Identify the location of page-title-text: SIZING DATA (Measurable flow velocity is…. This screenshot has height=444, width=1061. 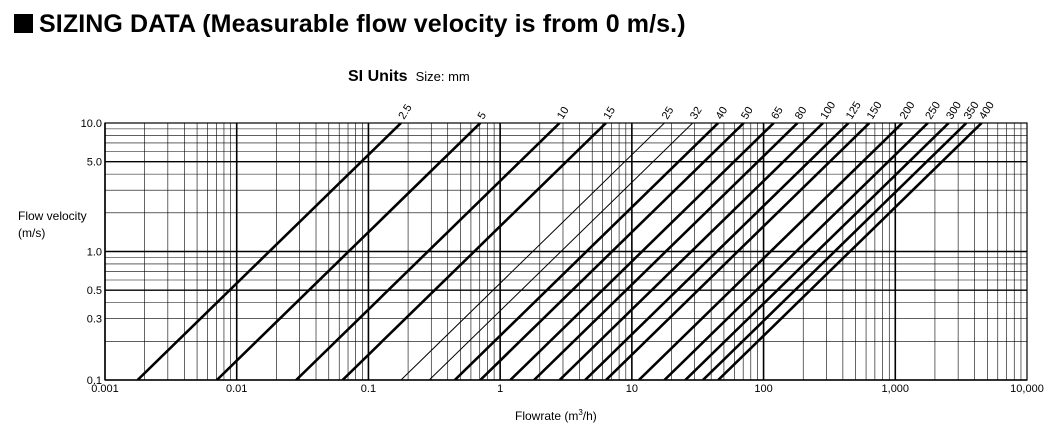
(362, 24).